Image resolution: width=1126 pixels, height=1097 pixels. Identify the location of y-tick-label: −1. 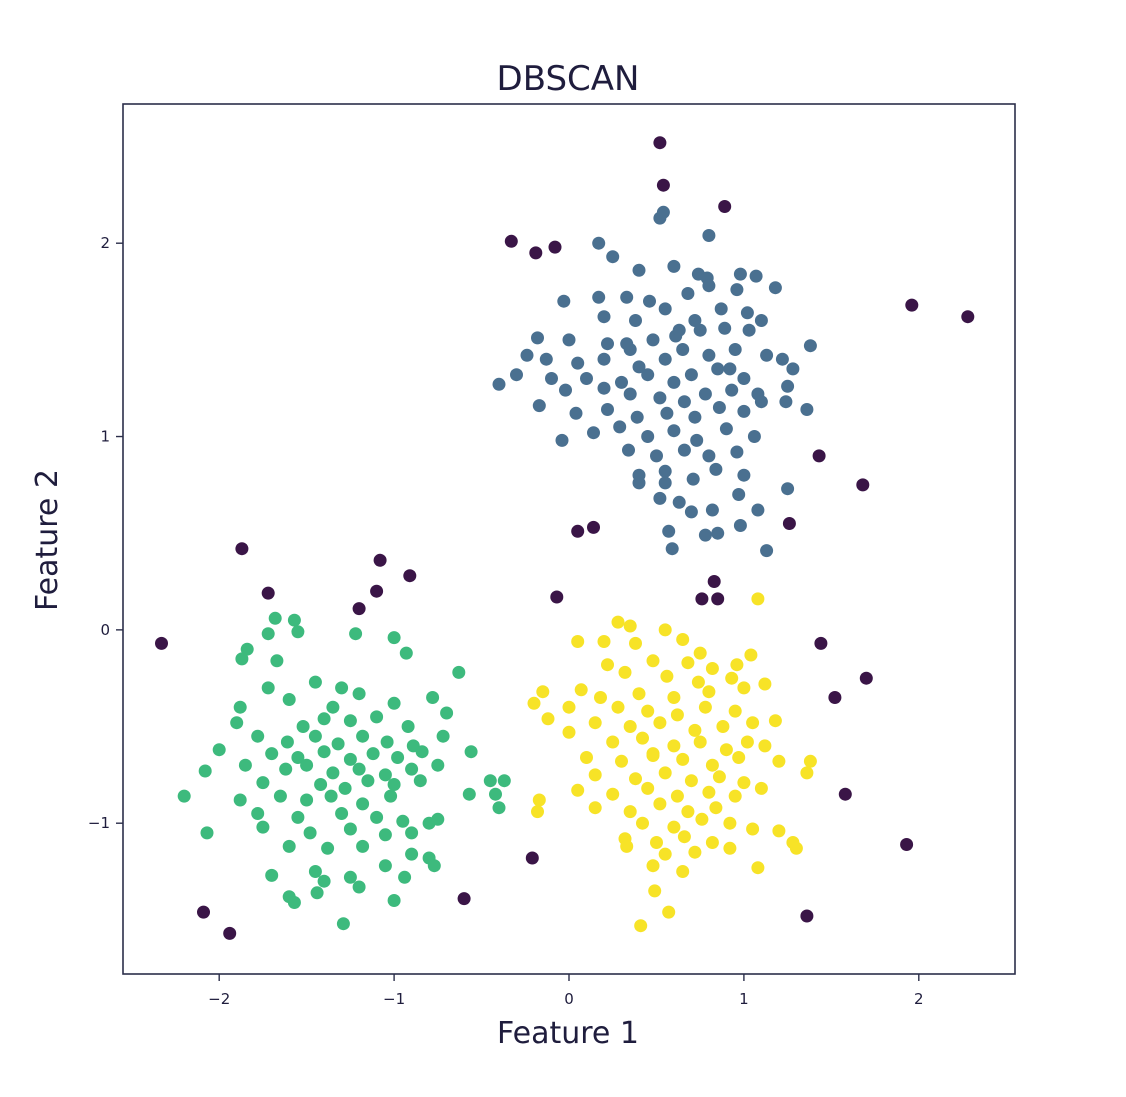
(99, 823).